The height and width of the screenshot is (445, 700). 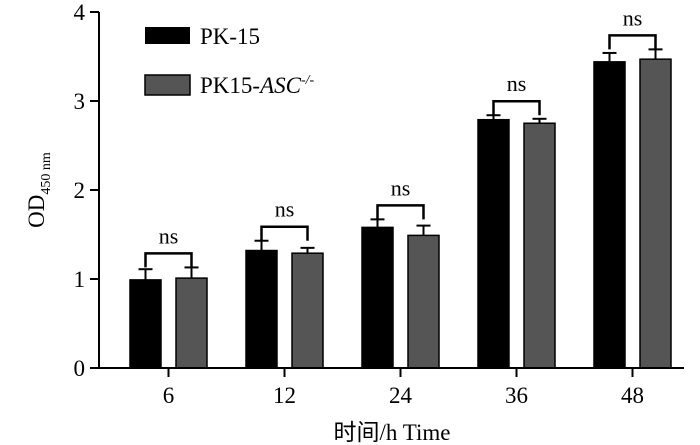 I want to click on legend-swatch-asc, so click(x=167, y=85).